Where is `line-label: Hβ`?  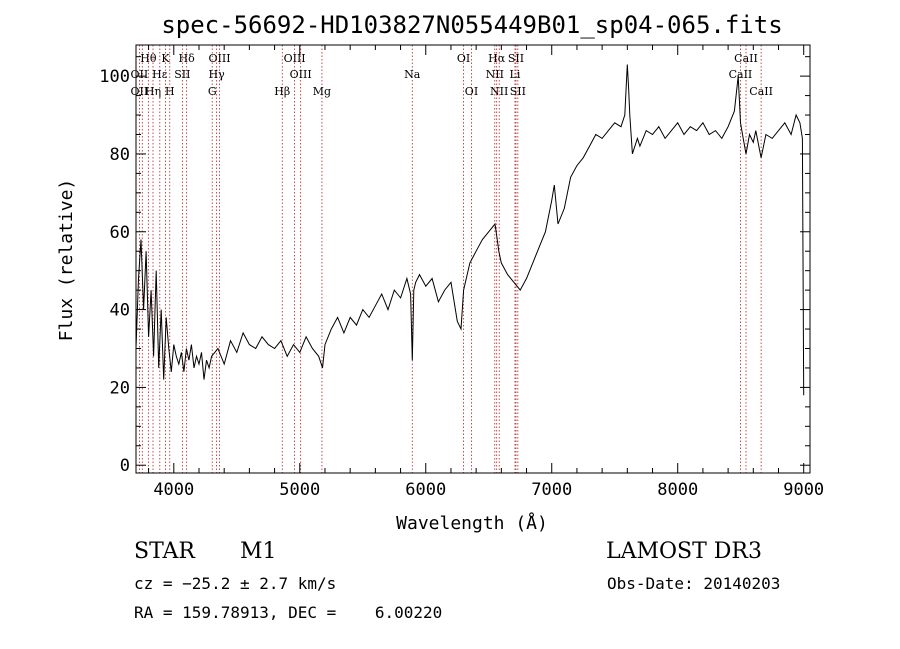 line-label: Hβ is located at coordinates (282, 91).